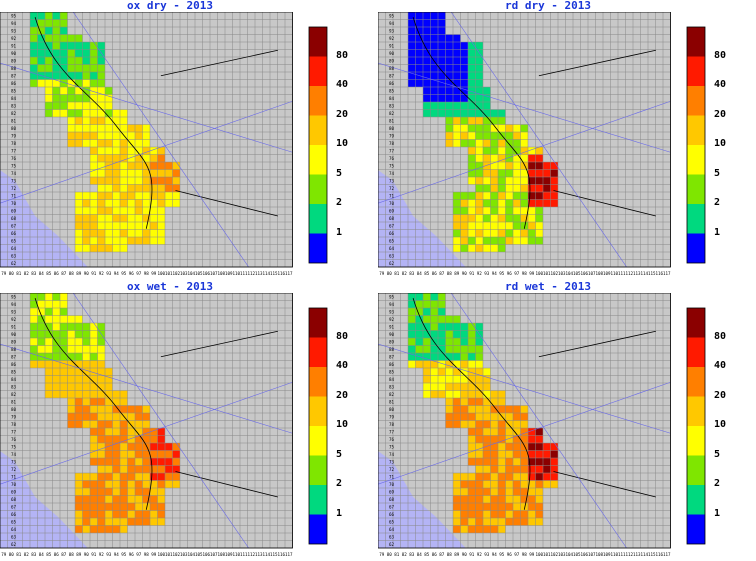  I want to click on x-tick-label: 92, so click(480, 273).